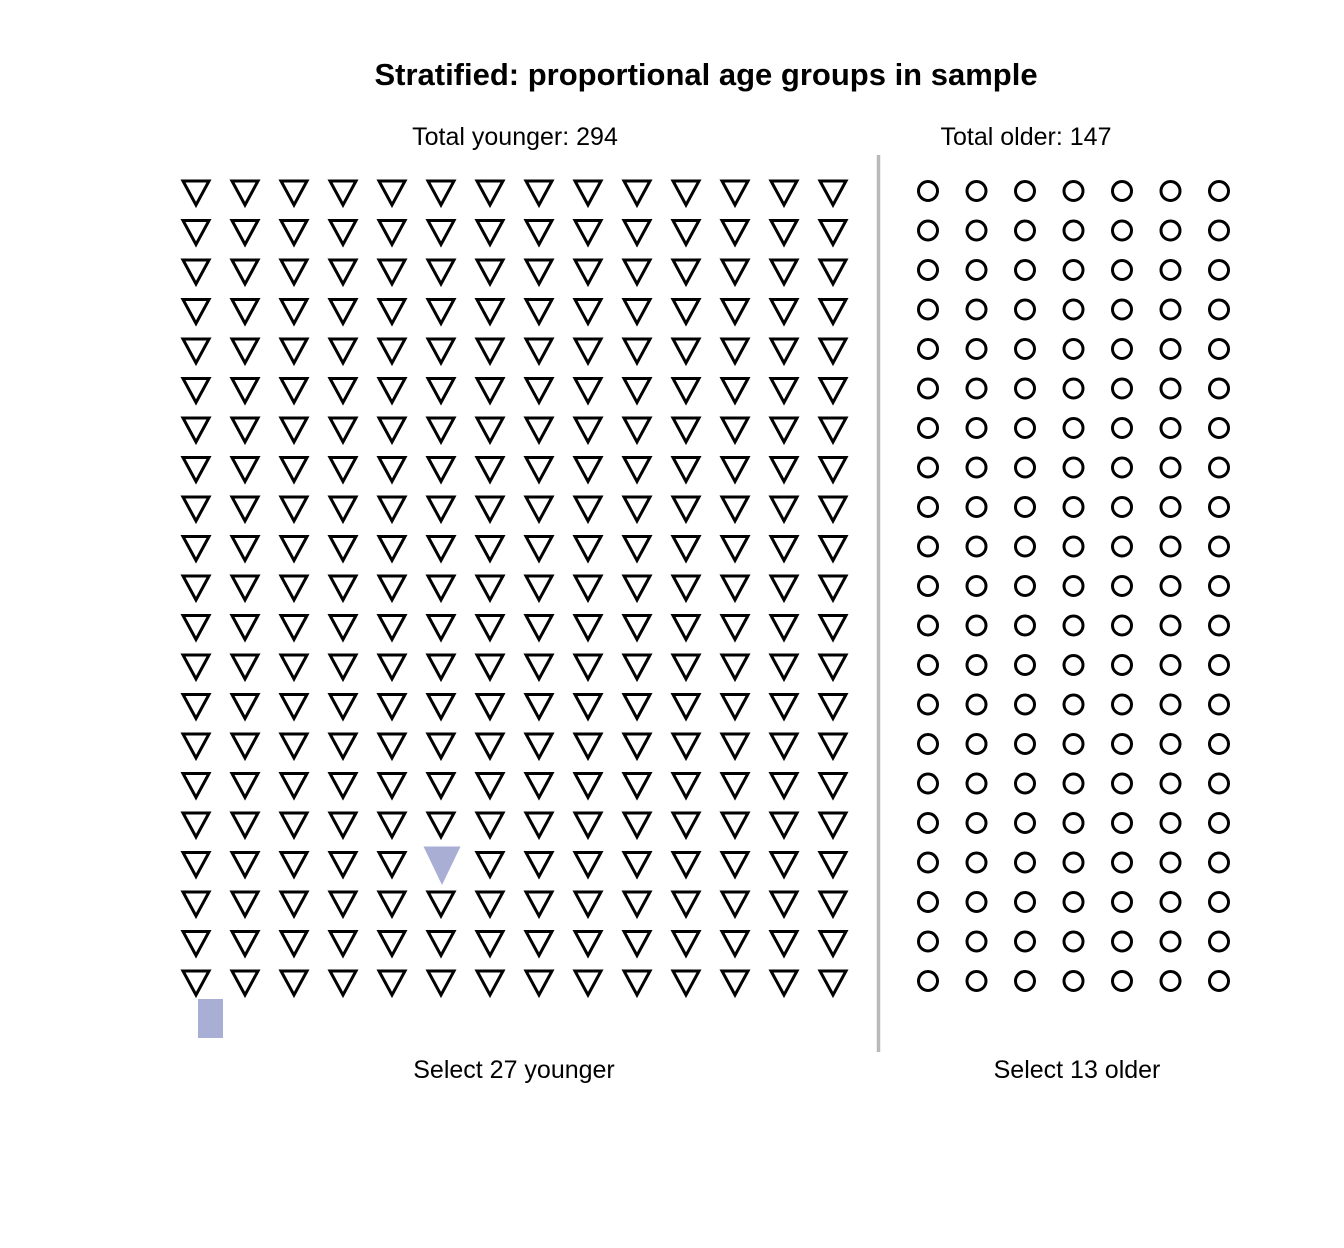 The image size is (1344, 1248). Describe the element at coordinates (442, 865) in the screenshot. I see `selected-younger-marker` at that location.